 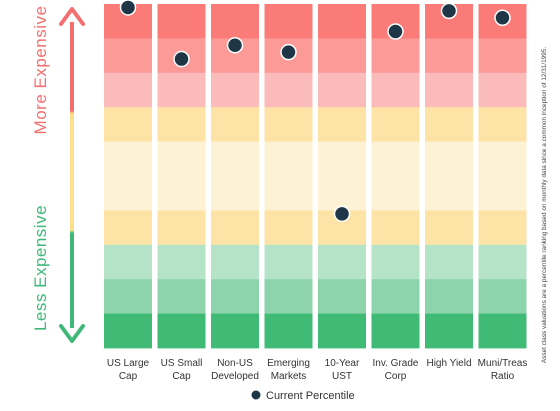 What do you see at coordinates (503, 370) in the screenshot?
I see `category-label: Muni/Treas Ratio` at bounding box center [503, 370].